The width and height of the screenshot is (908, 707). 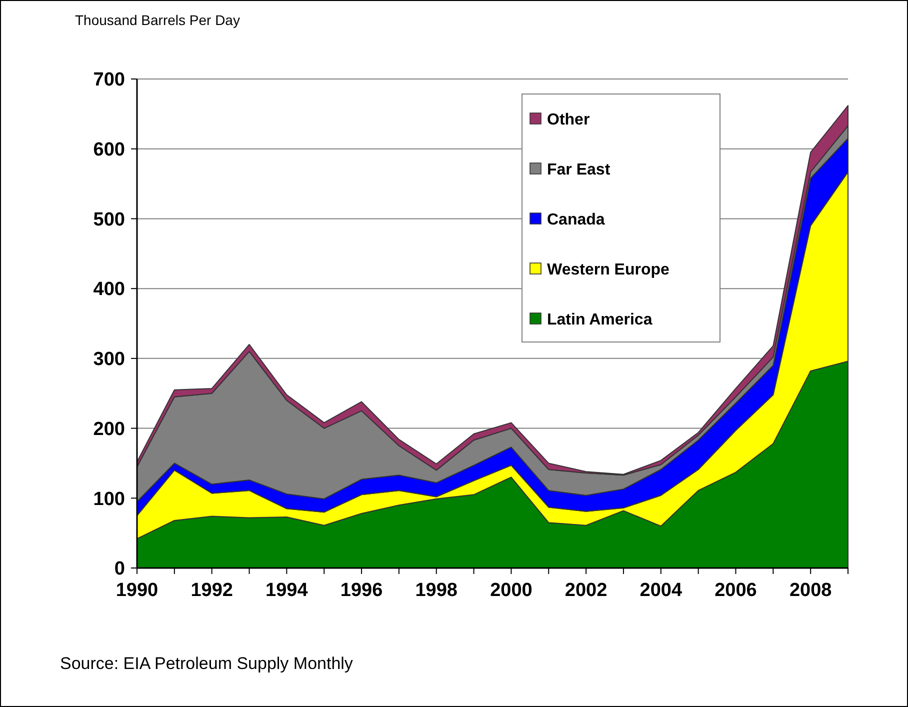 What do you see at coordinates (436, 590) in the screenshot?
I see `x-tick-label: 1998` at bounding box center [436, 590].